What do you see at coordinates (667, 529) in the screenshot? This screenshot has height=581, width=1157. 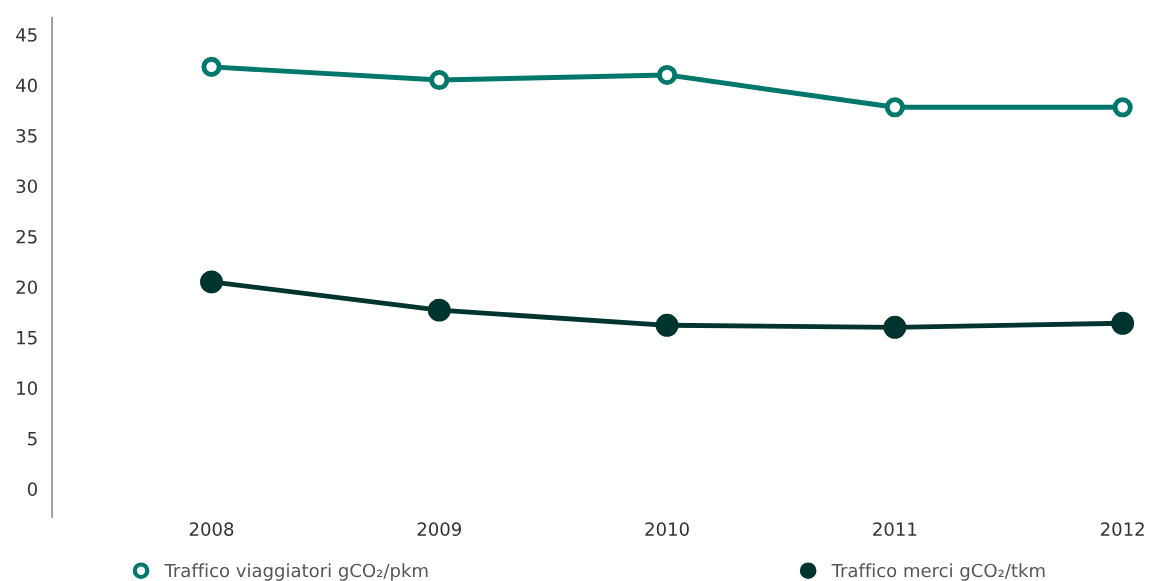 I see `x-tick-label: 2010` at bounding box center [667, 529].